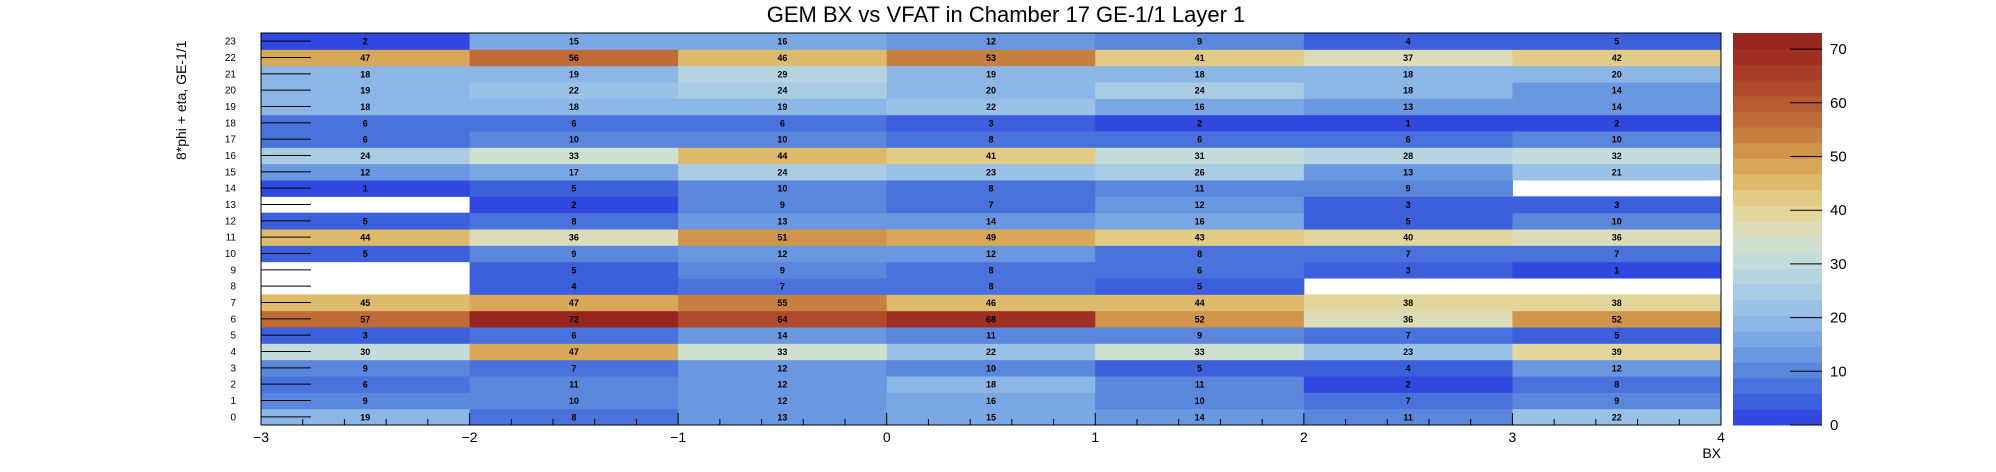 This screenshot has height=472, width=1996. Describe the element at coordinates (231, 172) in the screenshot. I see `y-tick-label: 15` at that location.